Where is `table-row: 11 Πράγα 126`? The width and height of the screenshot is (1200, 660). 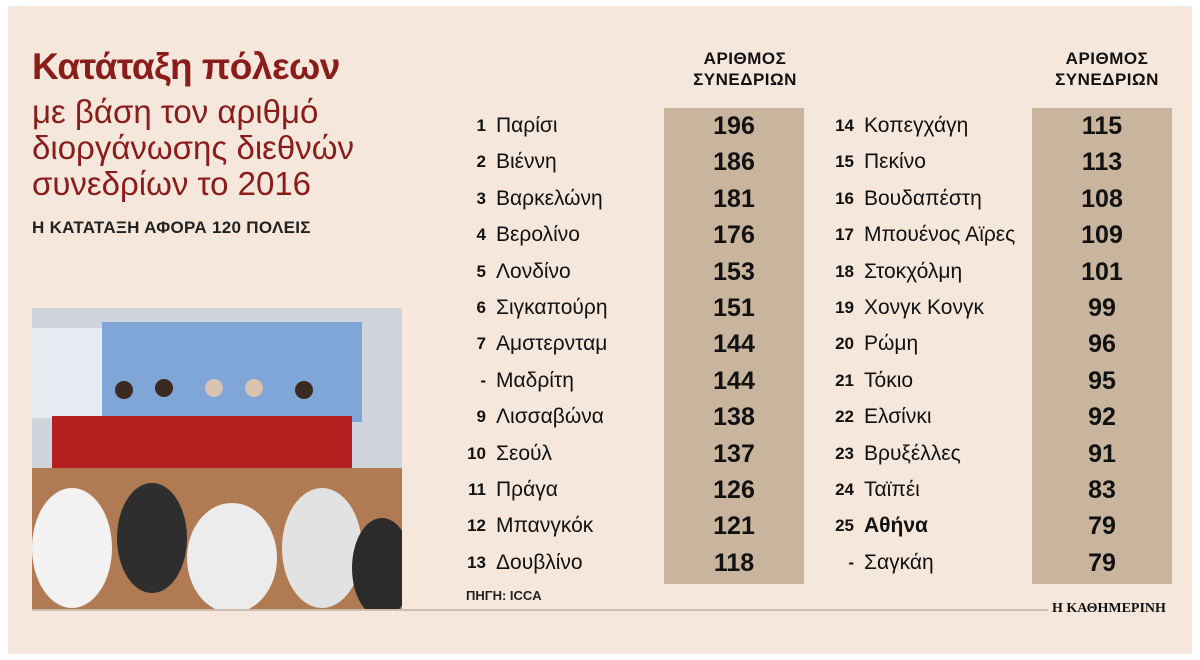
table-row: 11 Πράγα 126 is located at coordinates (600, 490).